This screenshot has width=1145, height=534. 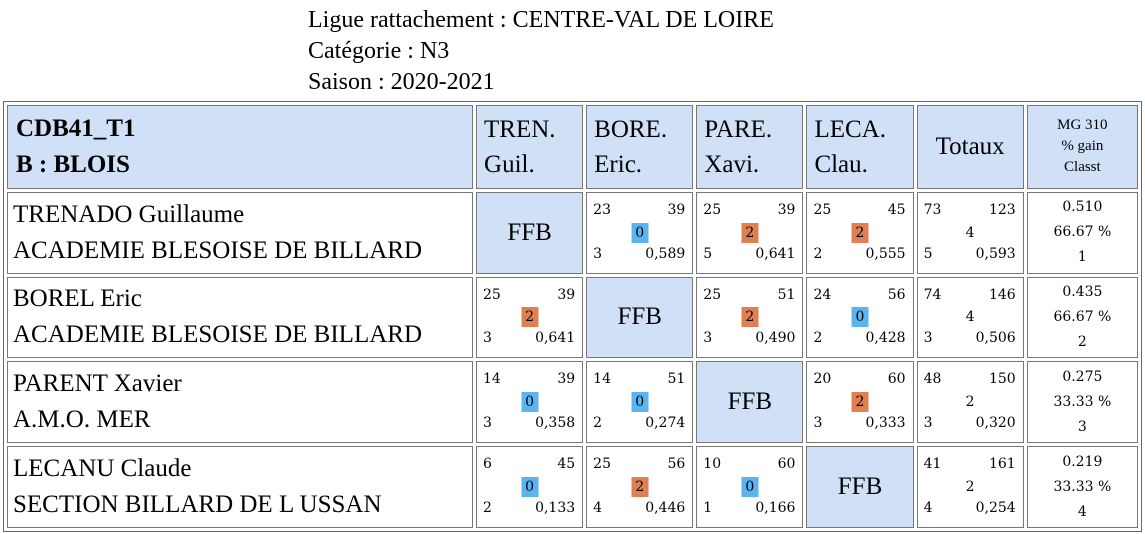 What do you see at coordinates (1082, 461) in the screenshot?
I see `mg-moyenne: 0.219` at bounding box center [1082, 461].